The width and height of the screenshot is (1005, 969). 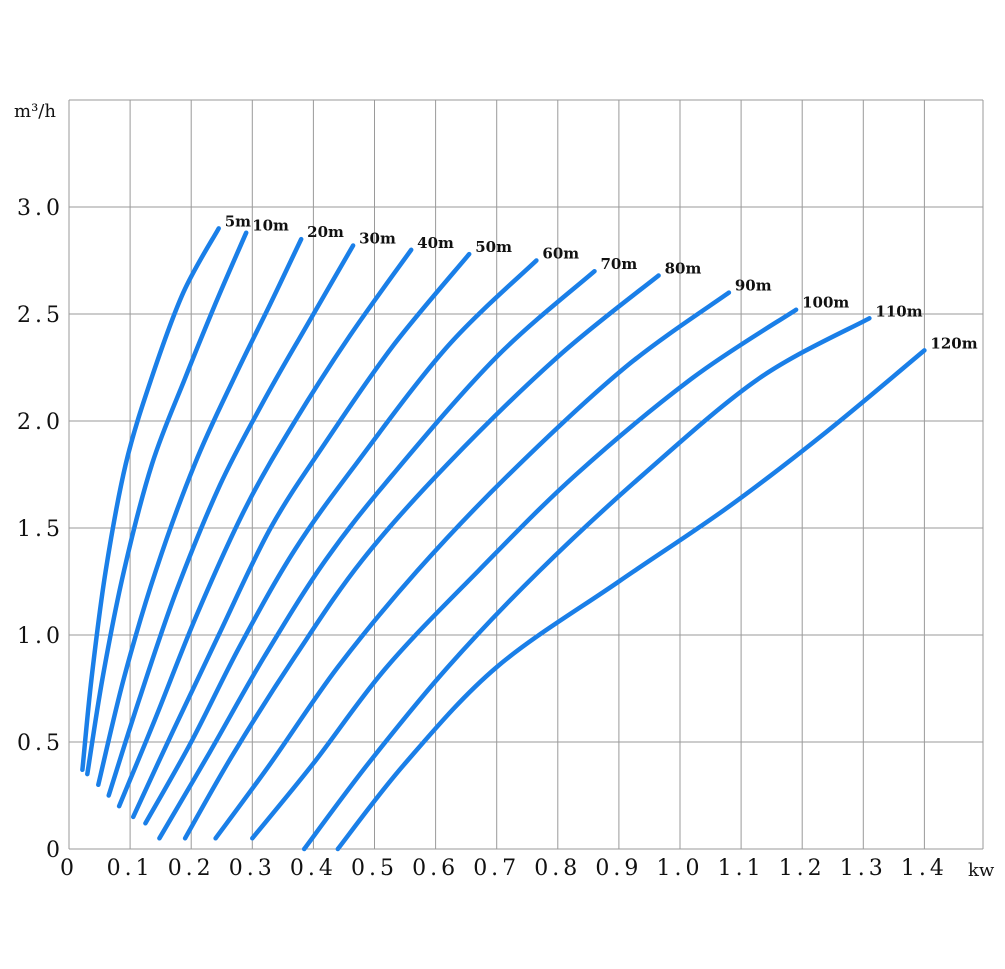 I want to click on y-tick-label: 1.0, so click(x=40, y=636).